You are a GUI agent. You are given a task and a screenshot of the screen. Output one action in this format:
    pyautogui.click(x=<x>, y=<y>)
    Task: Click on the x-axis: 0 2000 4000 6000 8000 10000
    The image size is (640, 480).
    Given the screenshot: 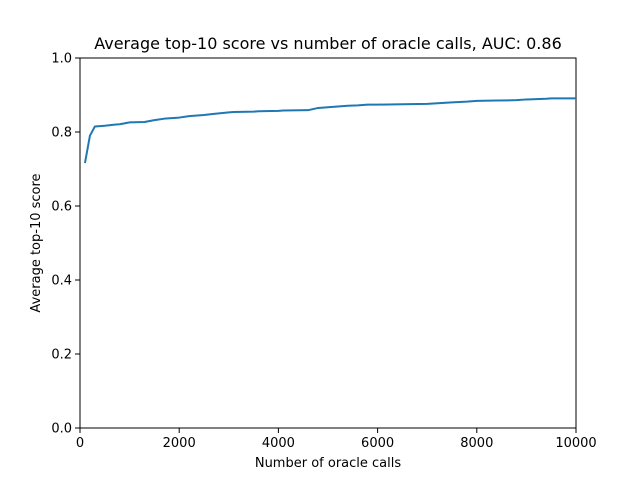 What is the action you would take?
    pyautogui.click(x=336, y=439)
    